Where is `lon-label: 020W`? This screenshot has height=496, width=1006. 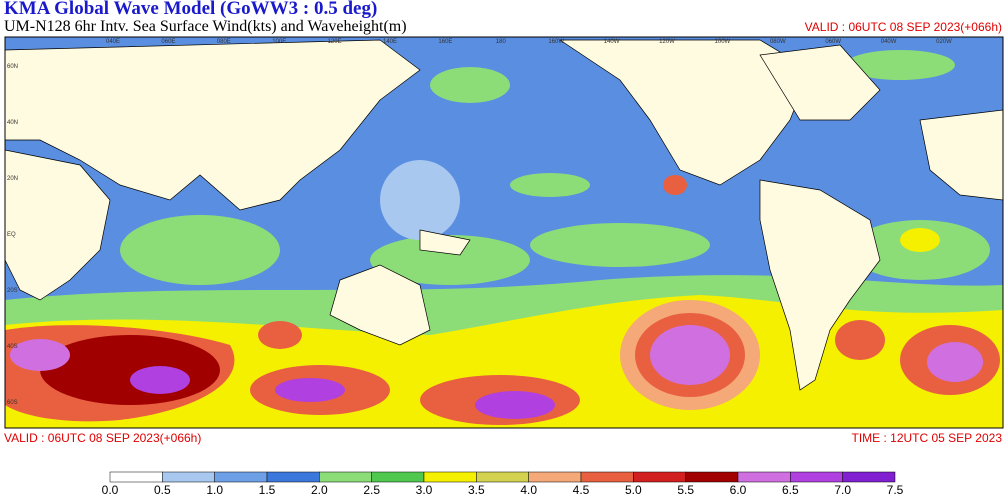 lon-label: 020W is located at coordinates (944, 42).